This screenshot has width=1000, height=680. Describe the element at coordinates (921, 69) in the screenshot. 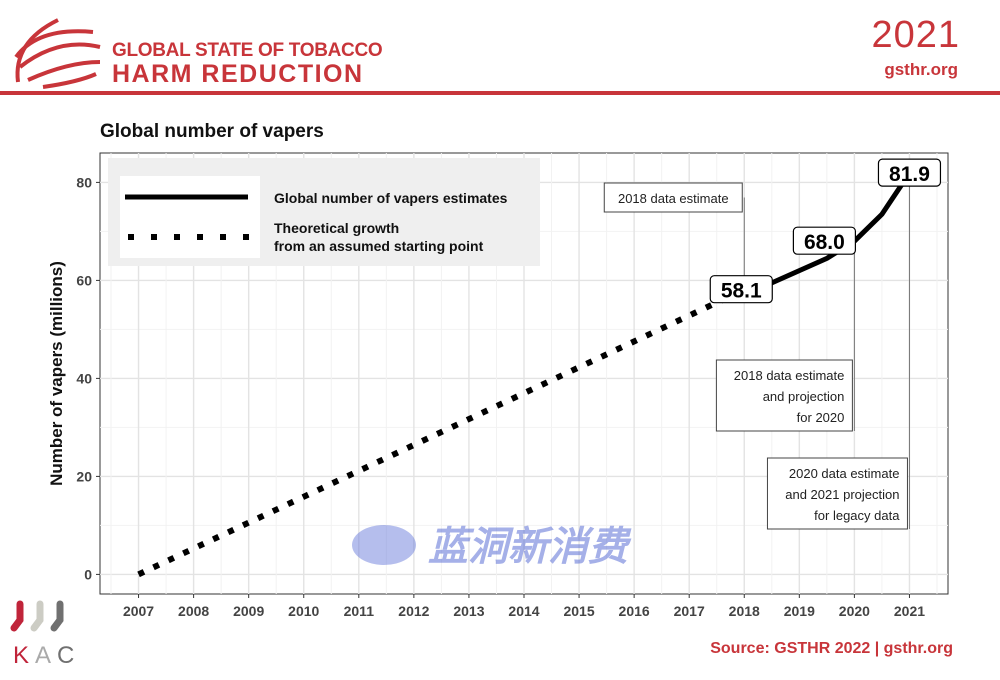

I see `site-url: gsthr.org` at that location.